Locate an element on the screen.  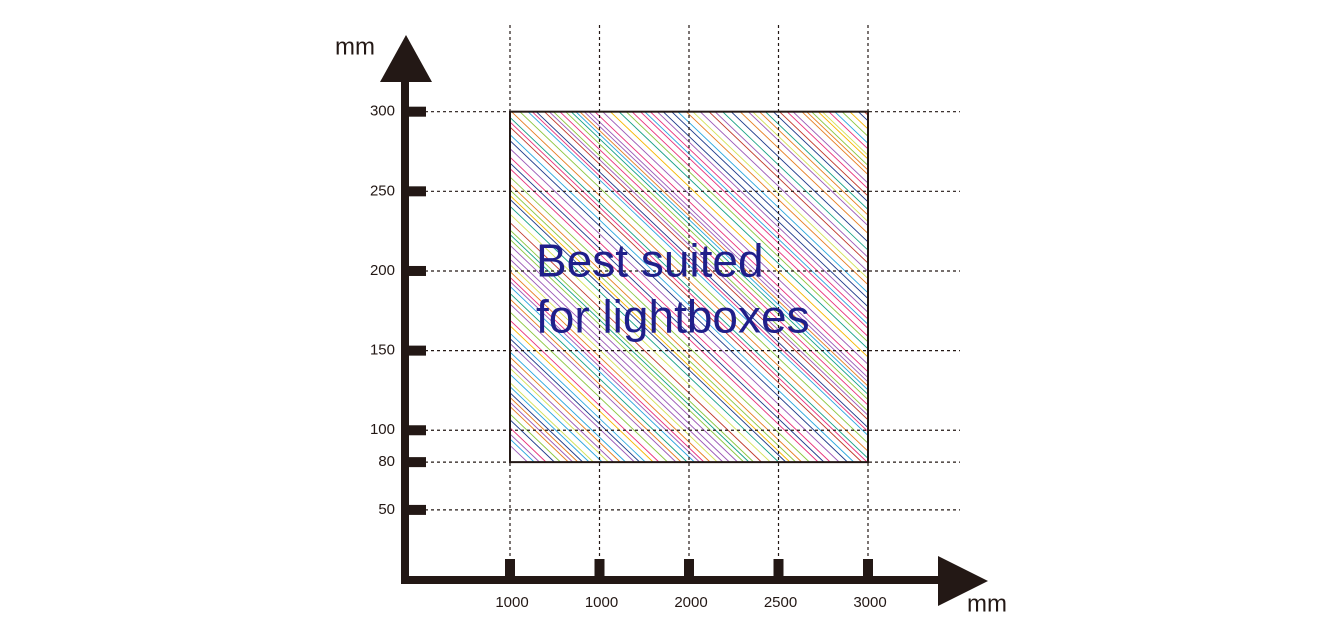
x-tick-label: 2500 is located at coordinates (780, 602).